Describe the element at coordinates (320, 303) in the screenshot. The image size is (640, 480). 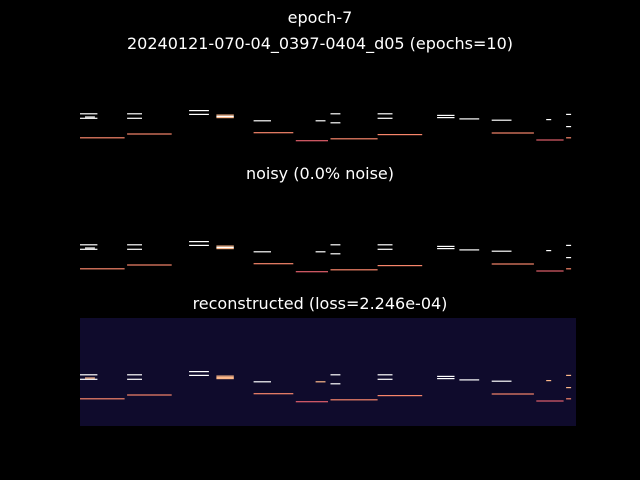
I see `reconstructed-panel-title: reconstructed (loss=2.246e-04)` at that location.